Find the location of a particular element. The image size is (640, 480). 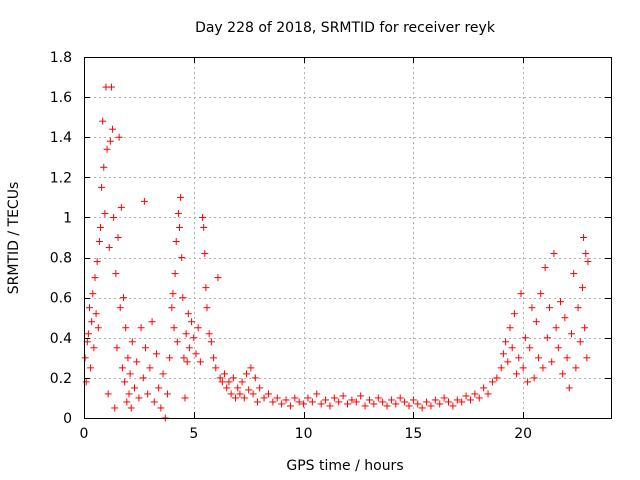

y-tick-labels: 0 0.2 0.4 0.6 0.8 1 1.2 1.4 1.6 1.8 is located at coordinates (61, 238).